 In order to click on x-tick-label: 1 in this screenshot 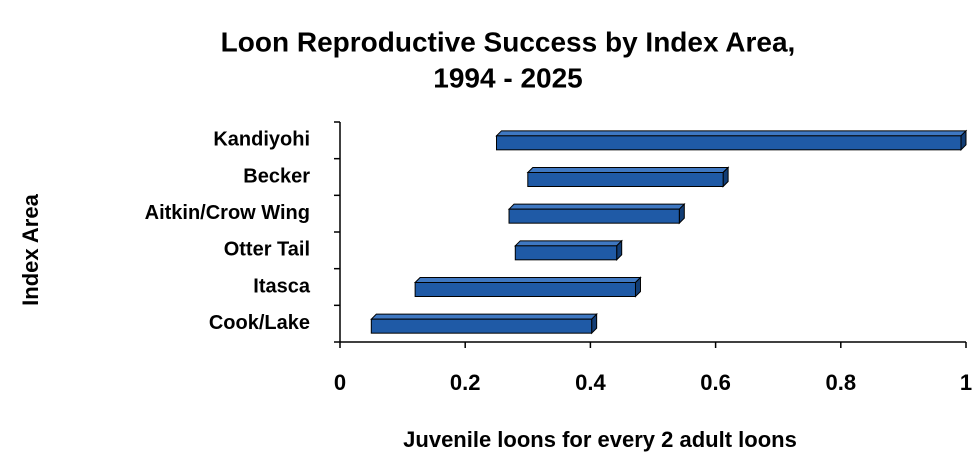, I will do `click(966, 382)`.